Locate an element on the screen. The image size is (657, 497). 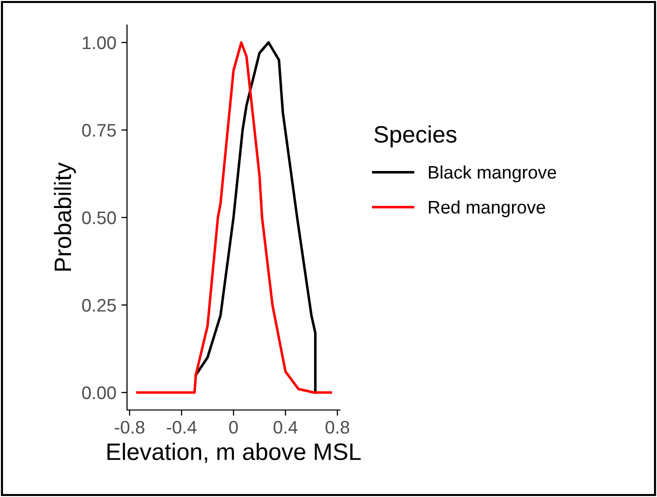
legend-label: Black mangrove is located at coordinates (492, 173).